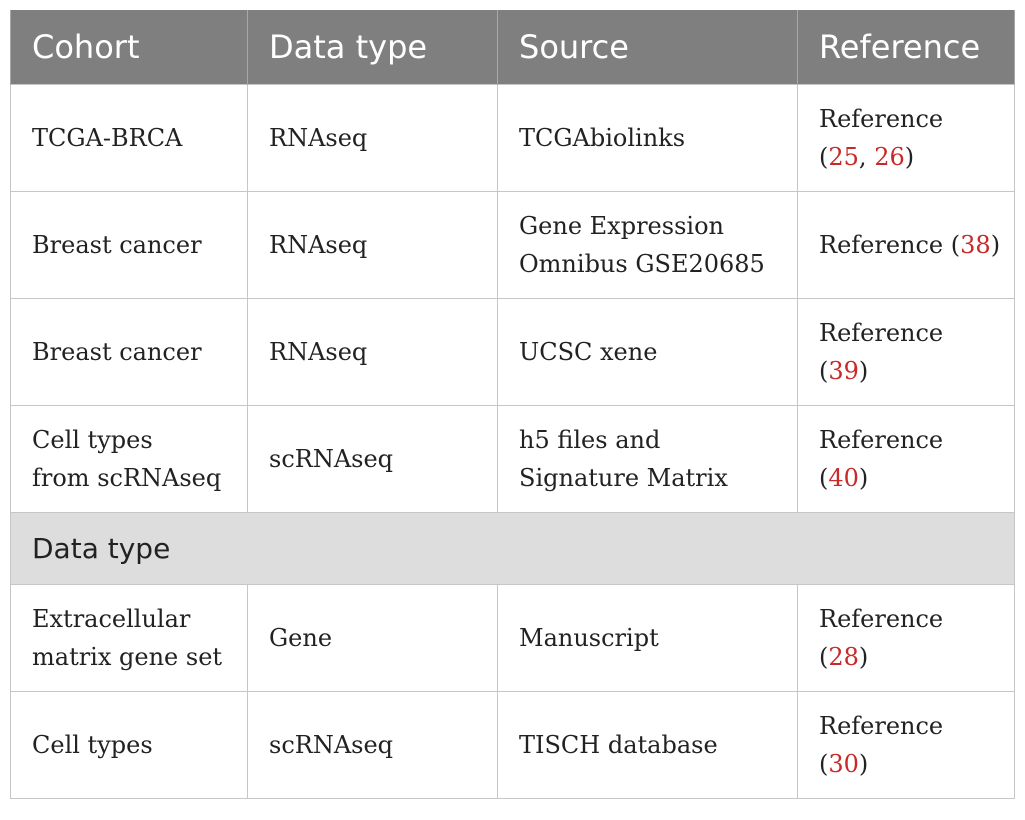  I want to click on source-cell: h5 files and Signature Matrix, so click(647, 459).